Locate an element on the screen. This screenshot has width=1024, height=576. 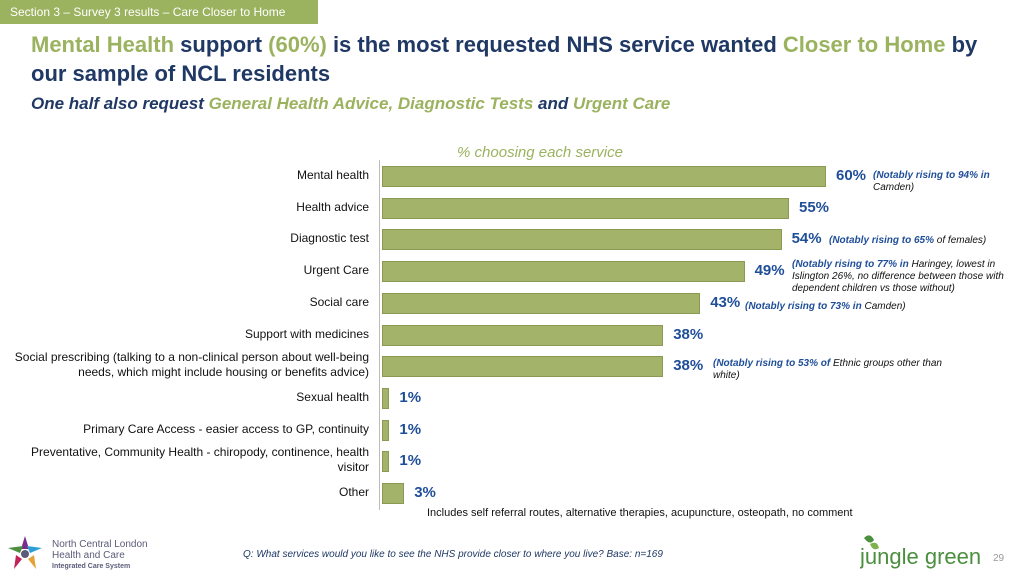
annotation-lead: (Notably rising to 65% is located at coordinates (883, 240).